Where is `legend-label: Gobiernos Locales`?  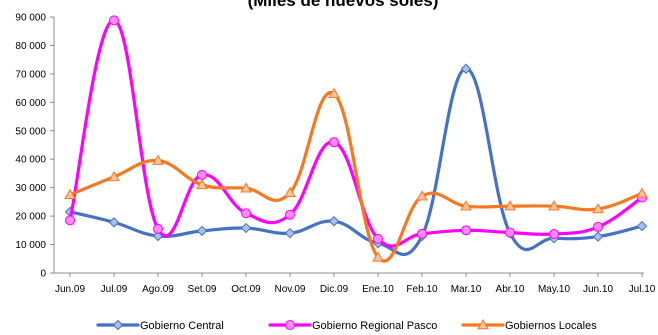
legend-label: Gobiernos Locales is located at coordinates (551, 326).